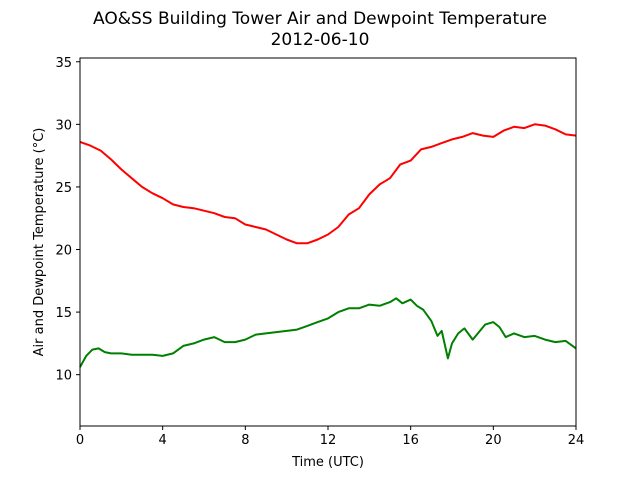  What do you see at coordinates (576, 440) in the screenshot?
I see `x-tick-label: 24` at bounding box center [576, 440].